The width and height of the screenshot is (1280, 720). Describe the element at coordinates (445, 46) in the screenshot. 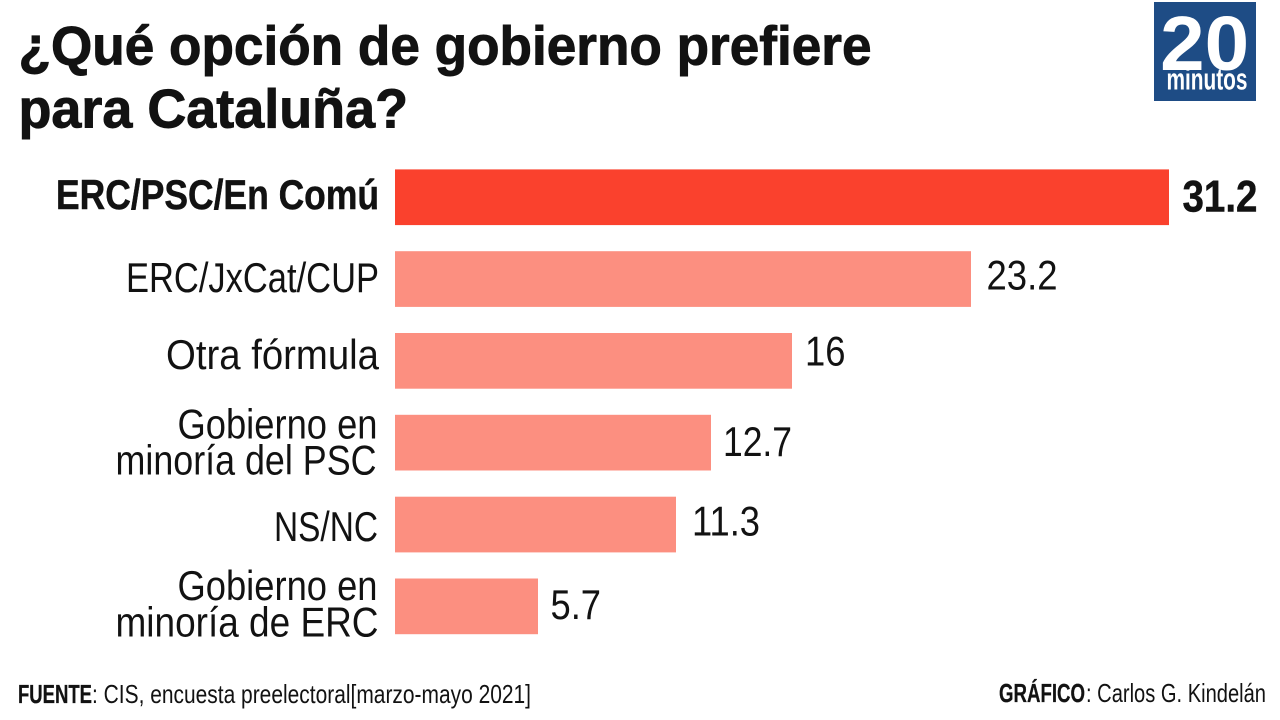

I see `svg-text:¿Qué opción de gobierno prefie: ¿Qué opción de gobierno prefiere` at that location.